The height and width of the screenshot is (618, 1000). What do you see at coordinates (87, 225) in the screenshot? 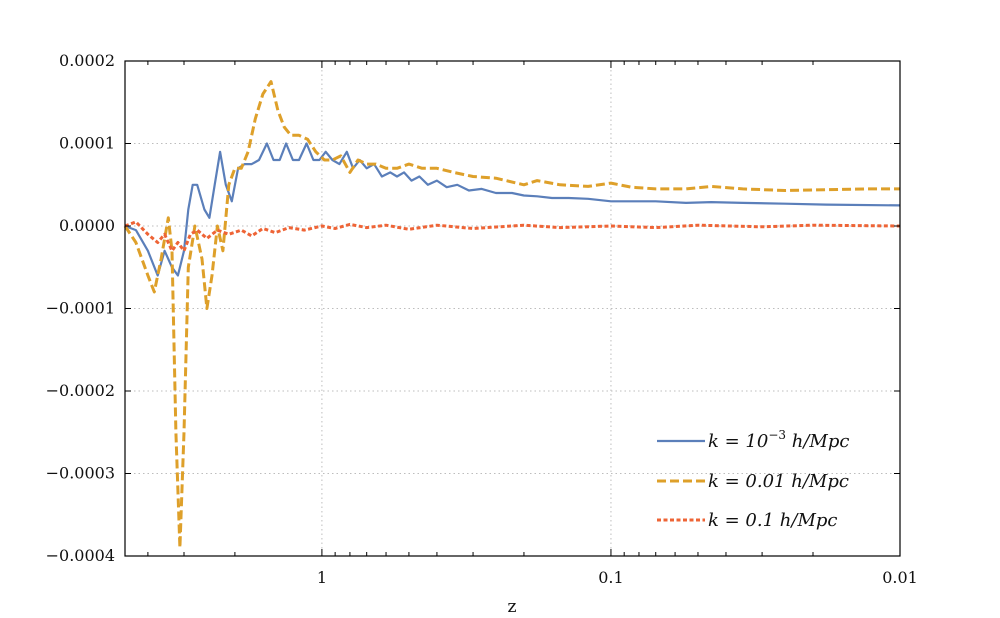
I see `y-tick-label: 0.0000` at bounding box center [87, 225].